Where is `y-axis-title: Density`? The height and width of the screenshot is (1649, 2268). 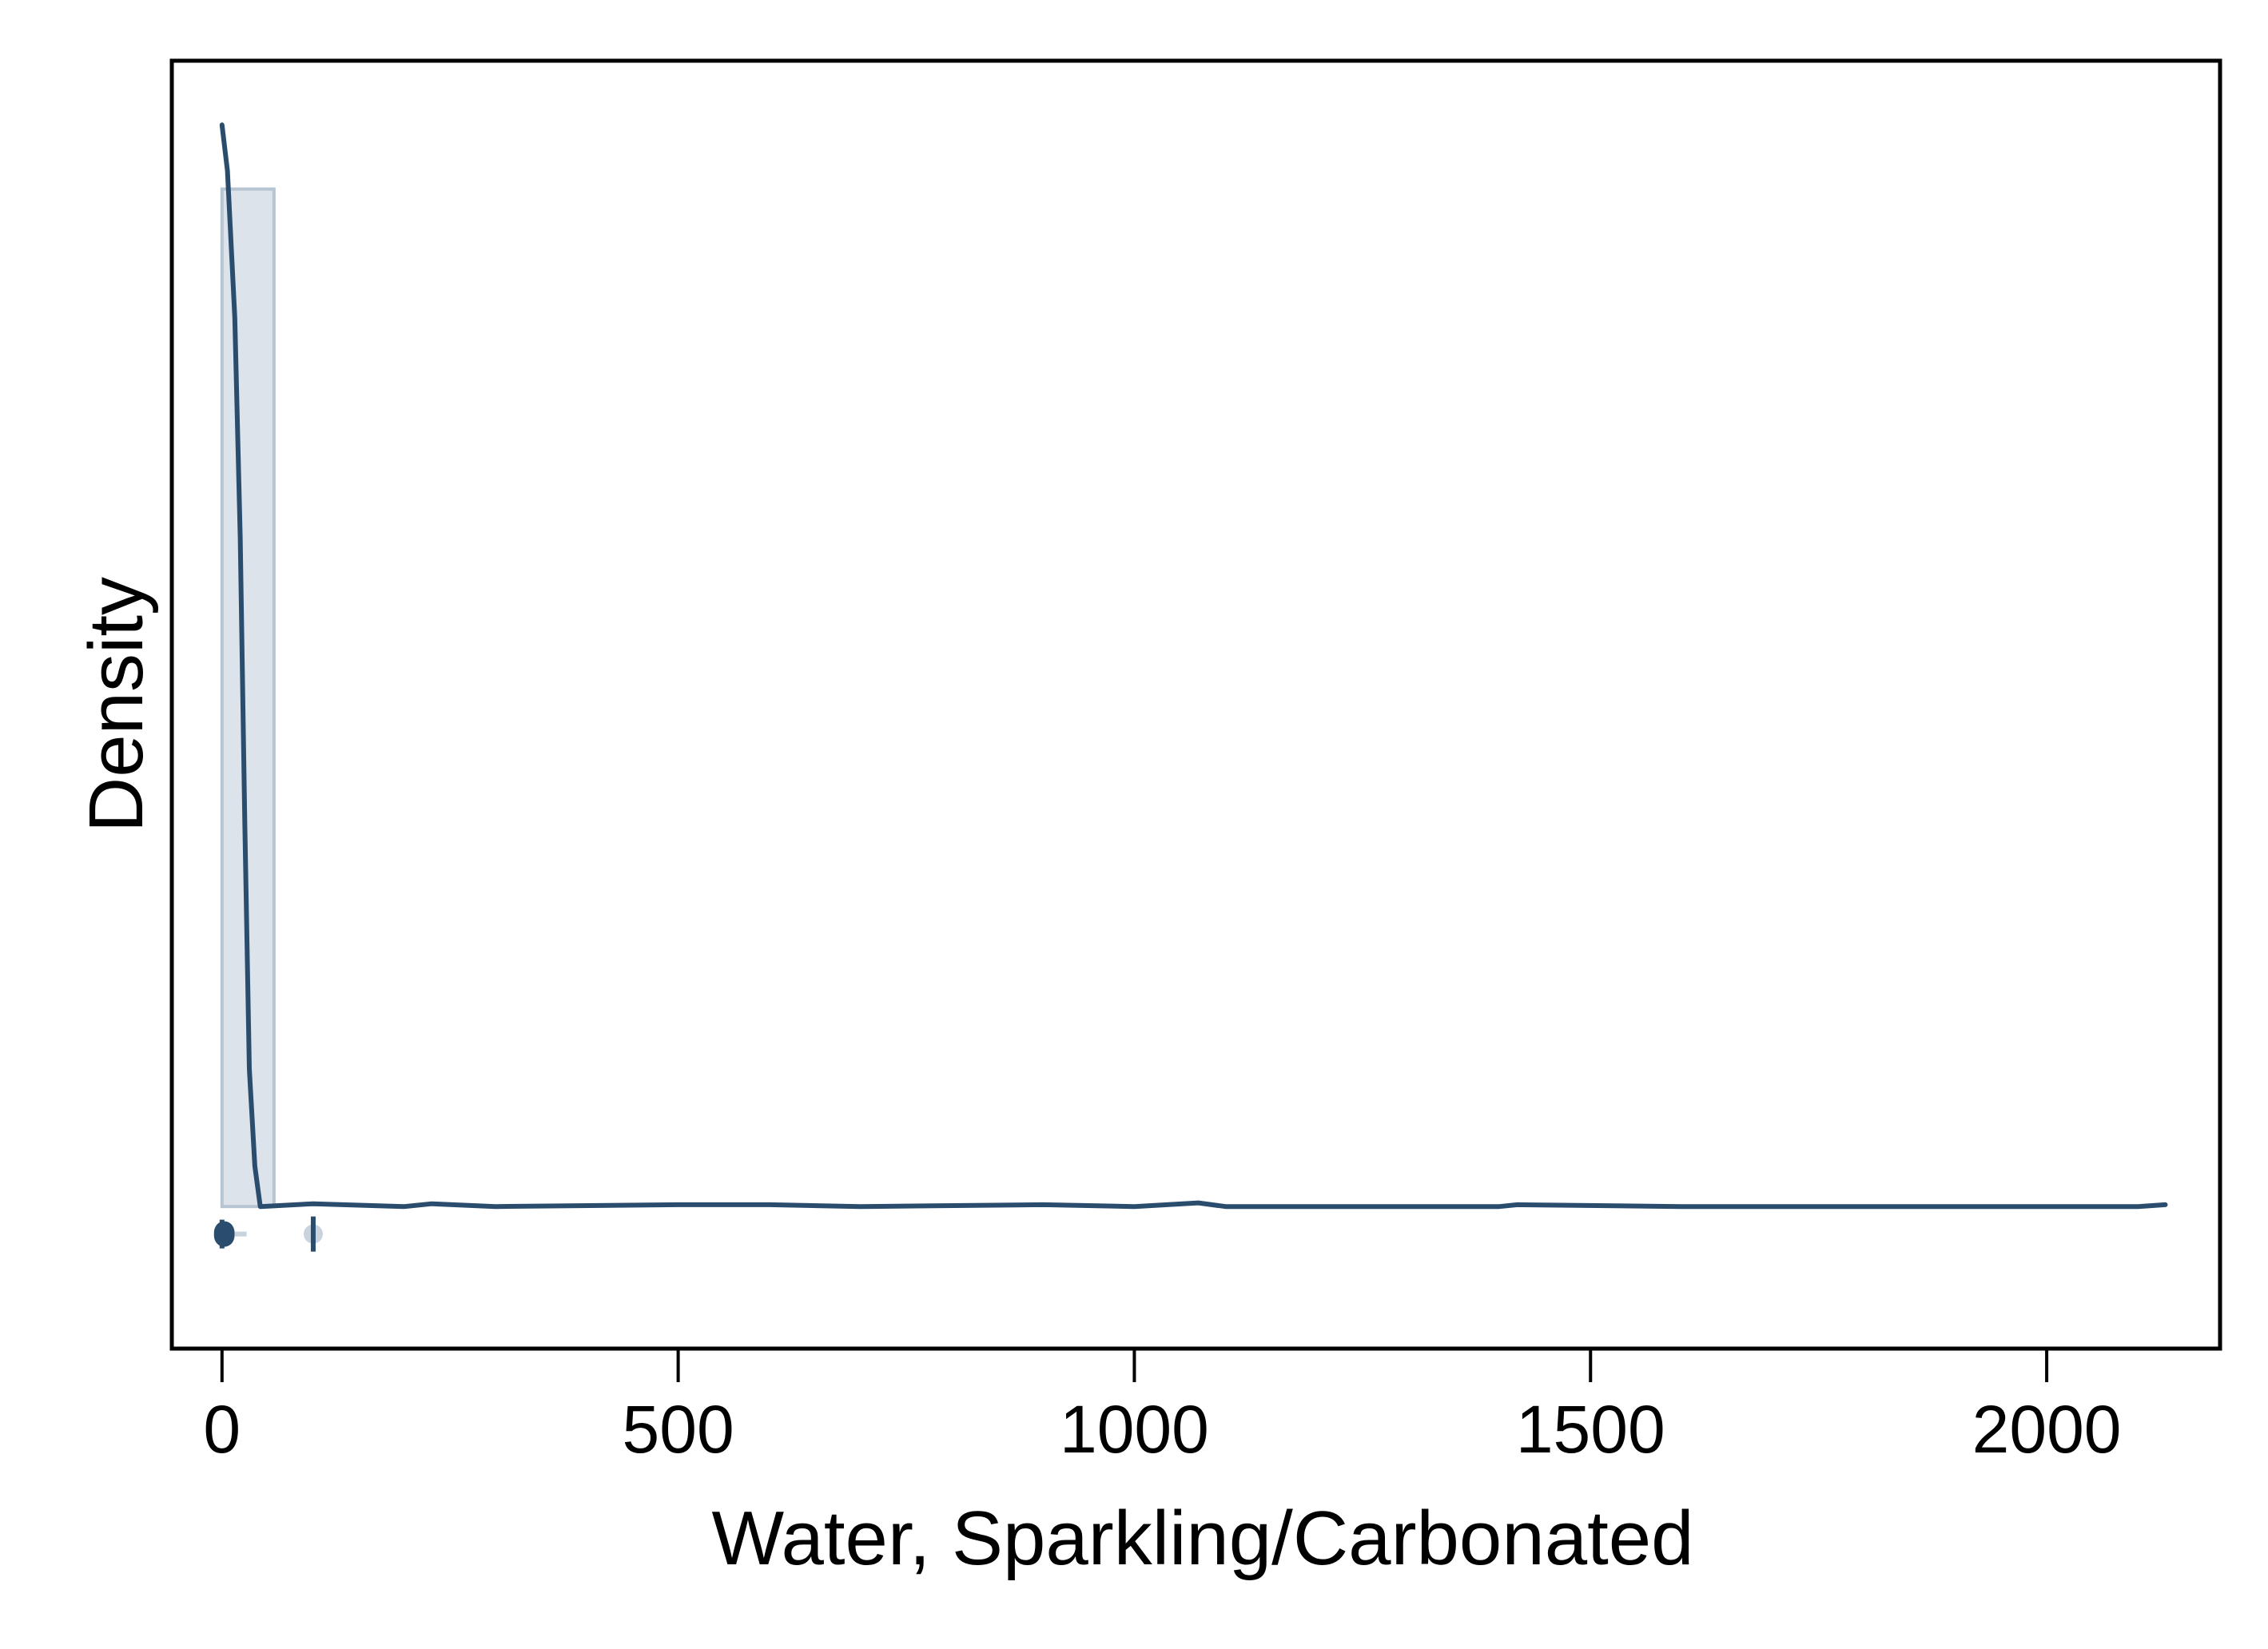 y-axis-title: Density is located at coordinates (116, 704).